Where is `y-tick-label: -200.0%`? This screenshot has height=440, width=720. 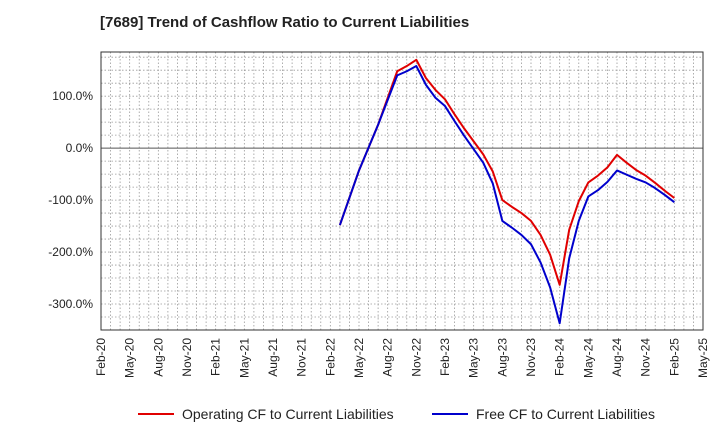 y-tick-label: -200.0% is located at coordinates (70, 252).